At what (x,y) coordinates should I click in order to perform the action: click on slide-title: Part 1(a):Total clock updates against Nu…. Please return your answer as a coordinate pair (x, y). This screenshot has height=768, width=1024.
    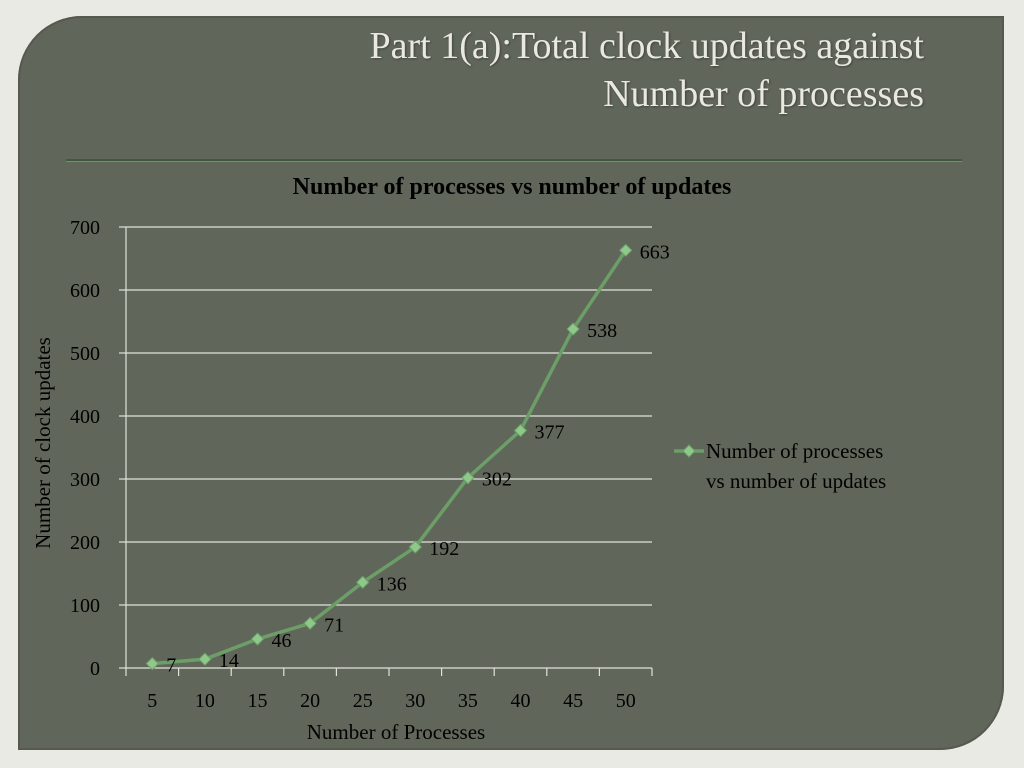
    Looking at the image, I should click on (524, 70).